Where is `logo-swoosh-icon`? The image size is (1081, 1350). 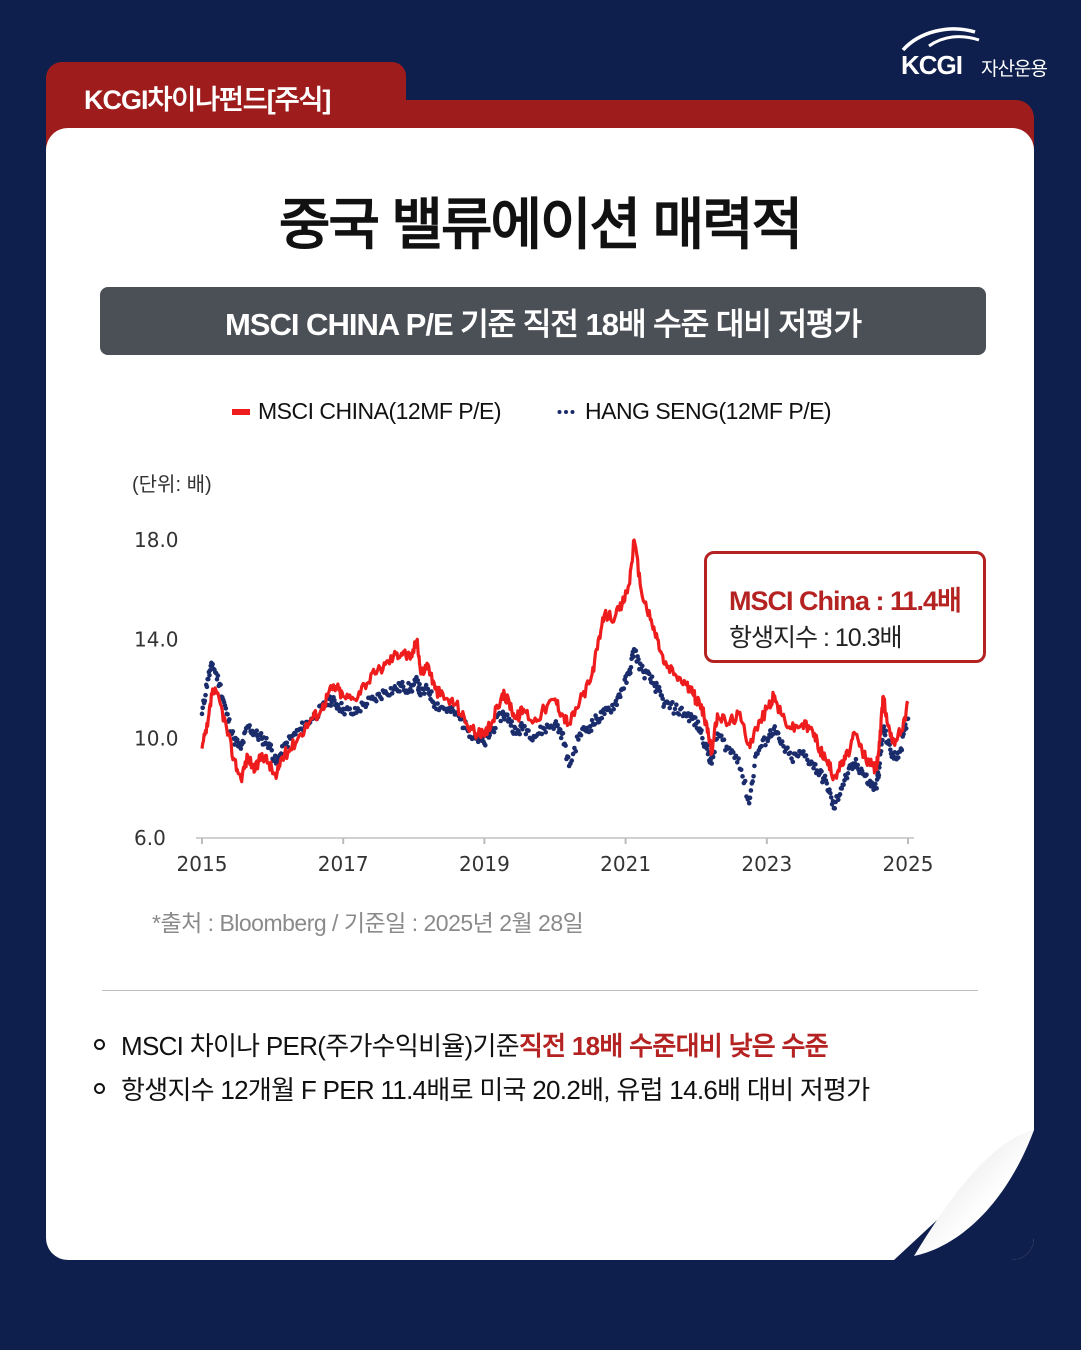 logo-swoosh-icon is located at coordinates (940, 39).